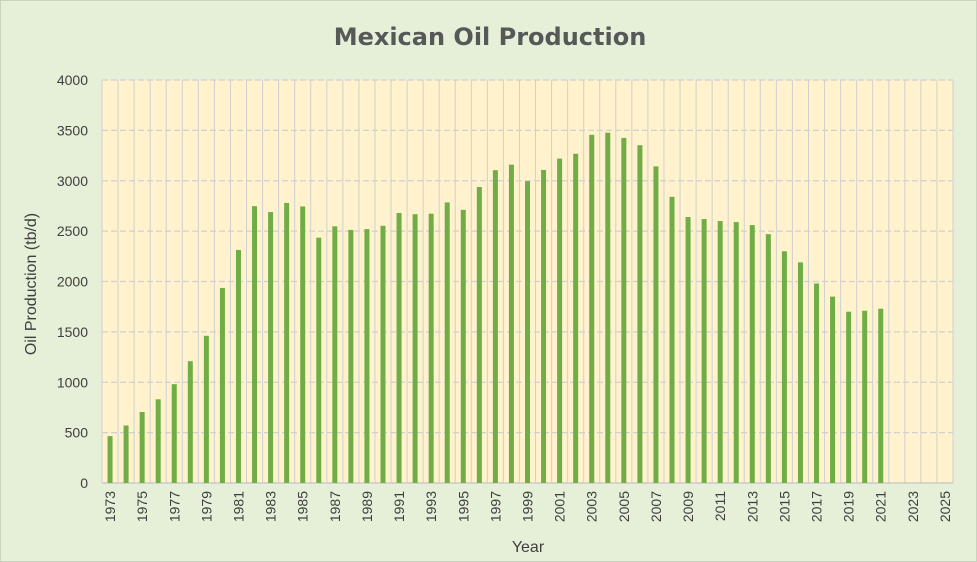  Describe the element at coordinates (720, 506) in the screenshot. I see `x-tick-label: 2011` at that location.